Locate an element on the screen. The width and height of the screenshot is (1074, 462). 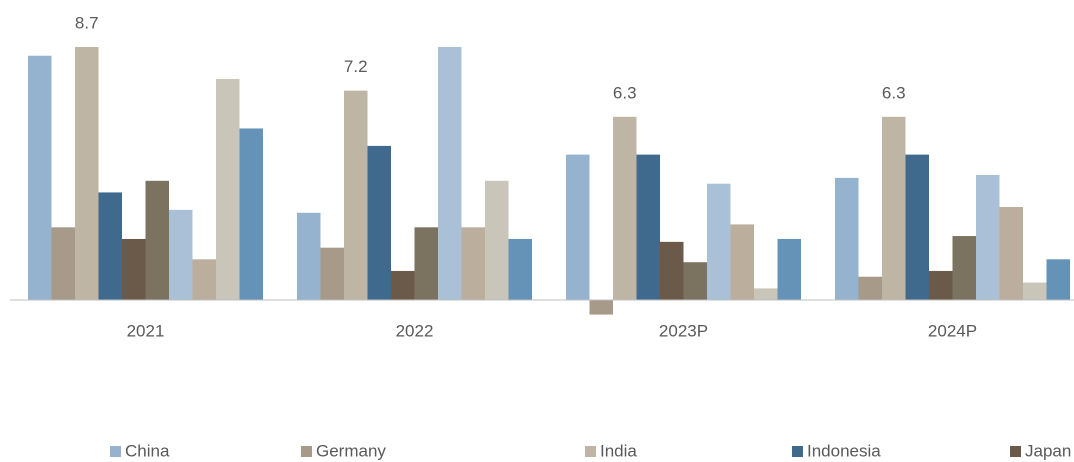
legend-label: Japan is located at coordinates (1048, 450).